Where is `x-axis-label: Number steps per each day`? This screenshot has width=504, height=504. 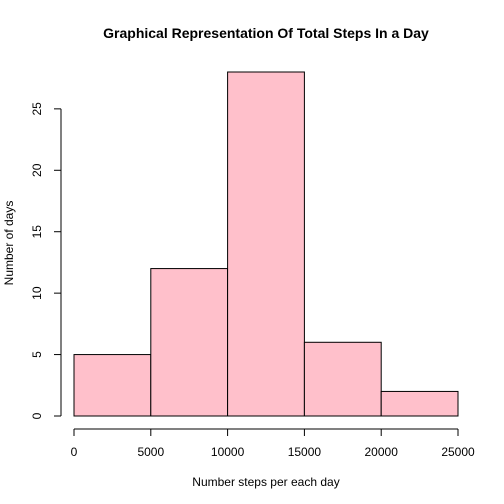
x-axis-label: Number steps per each day is located at coordinates (265, 482).